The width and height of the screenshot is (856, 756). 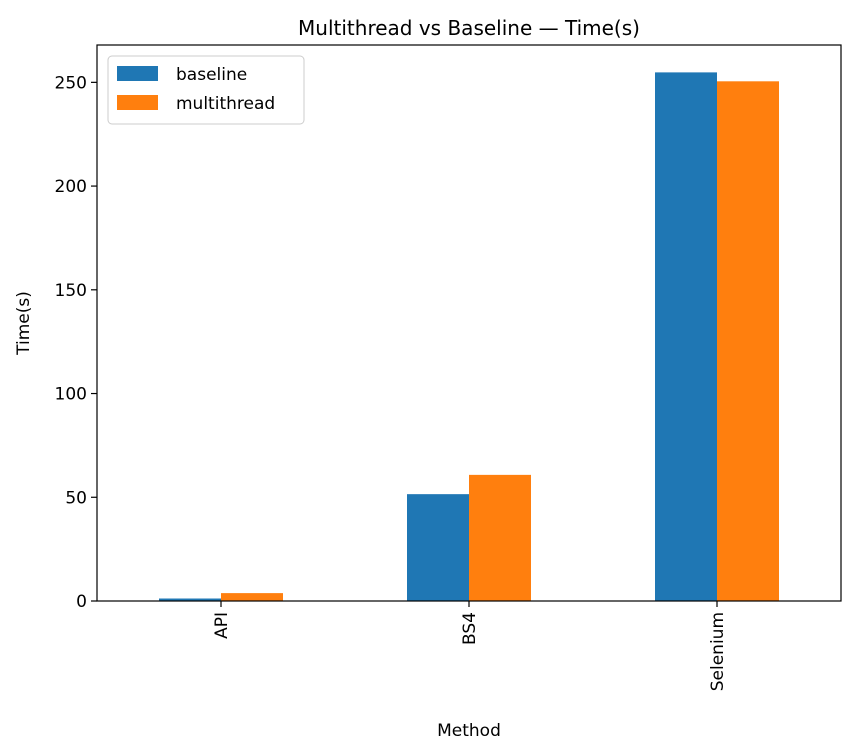 What do you see at coordinates (718, 651) in the screenshot?
I see `x-tick-label-selenium: Selenium` at bounding box center [718, 651].